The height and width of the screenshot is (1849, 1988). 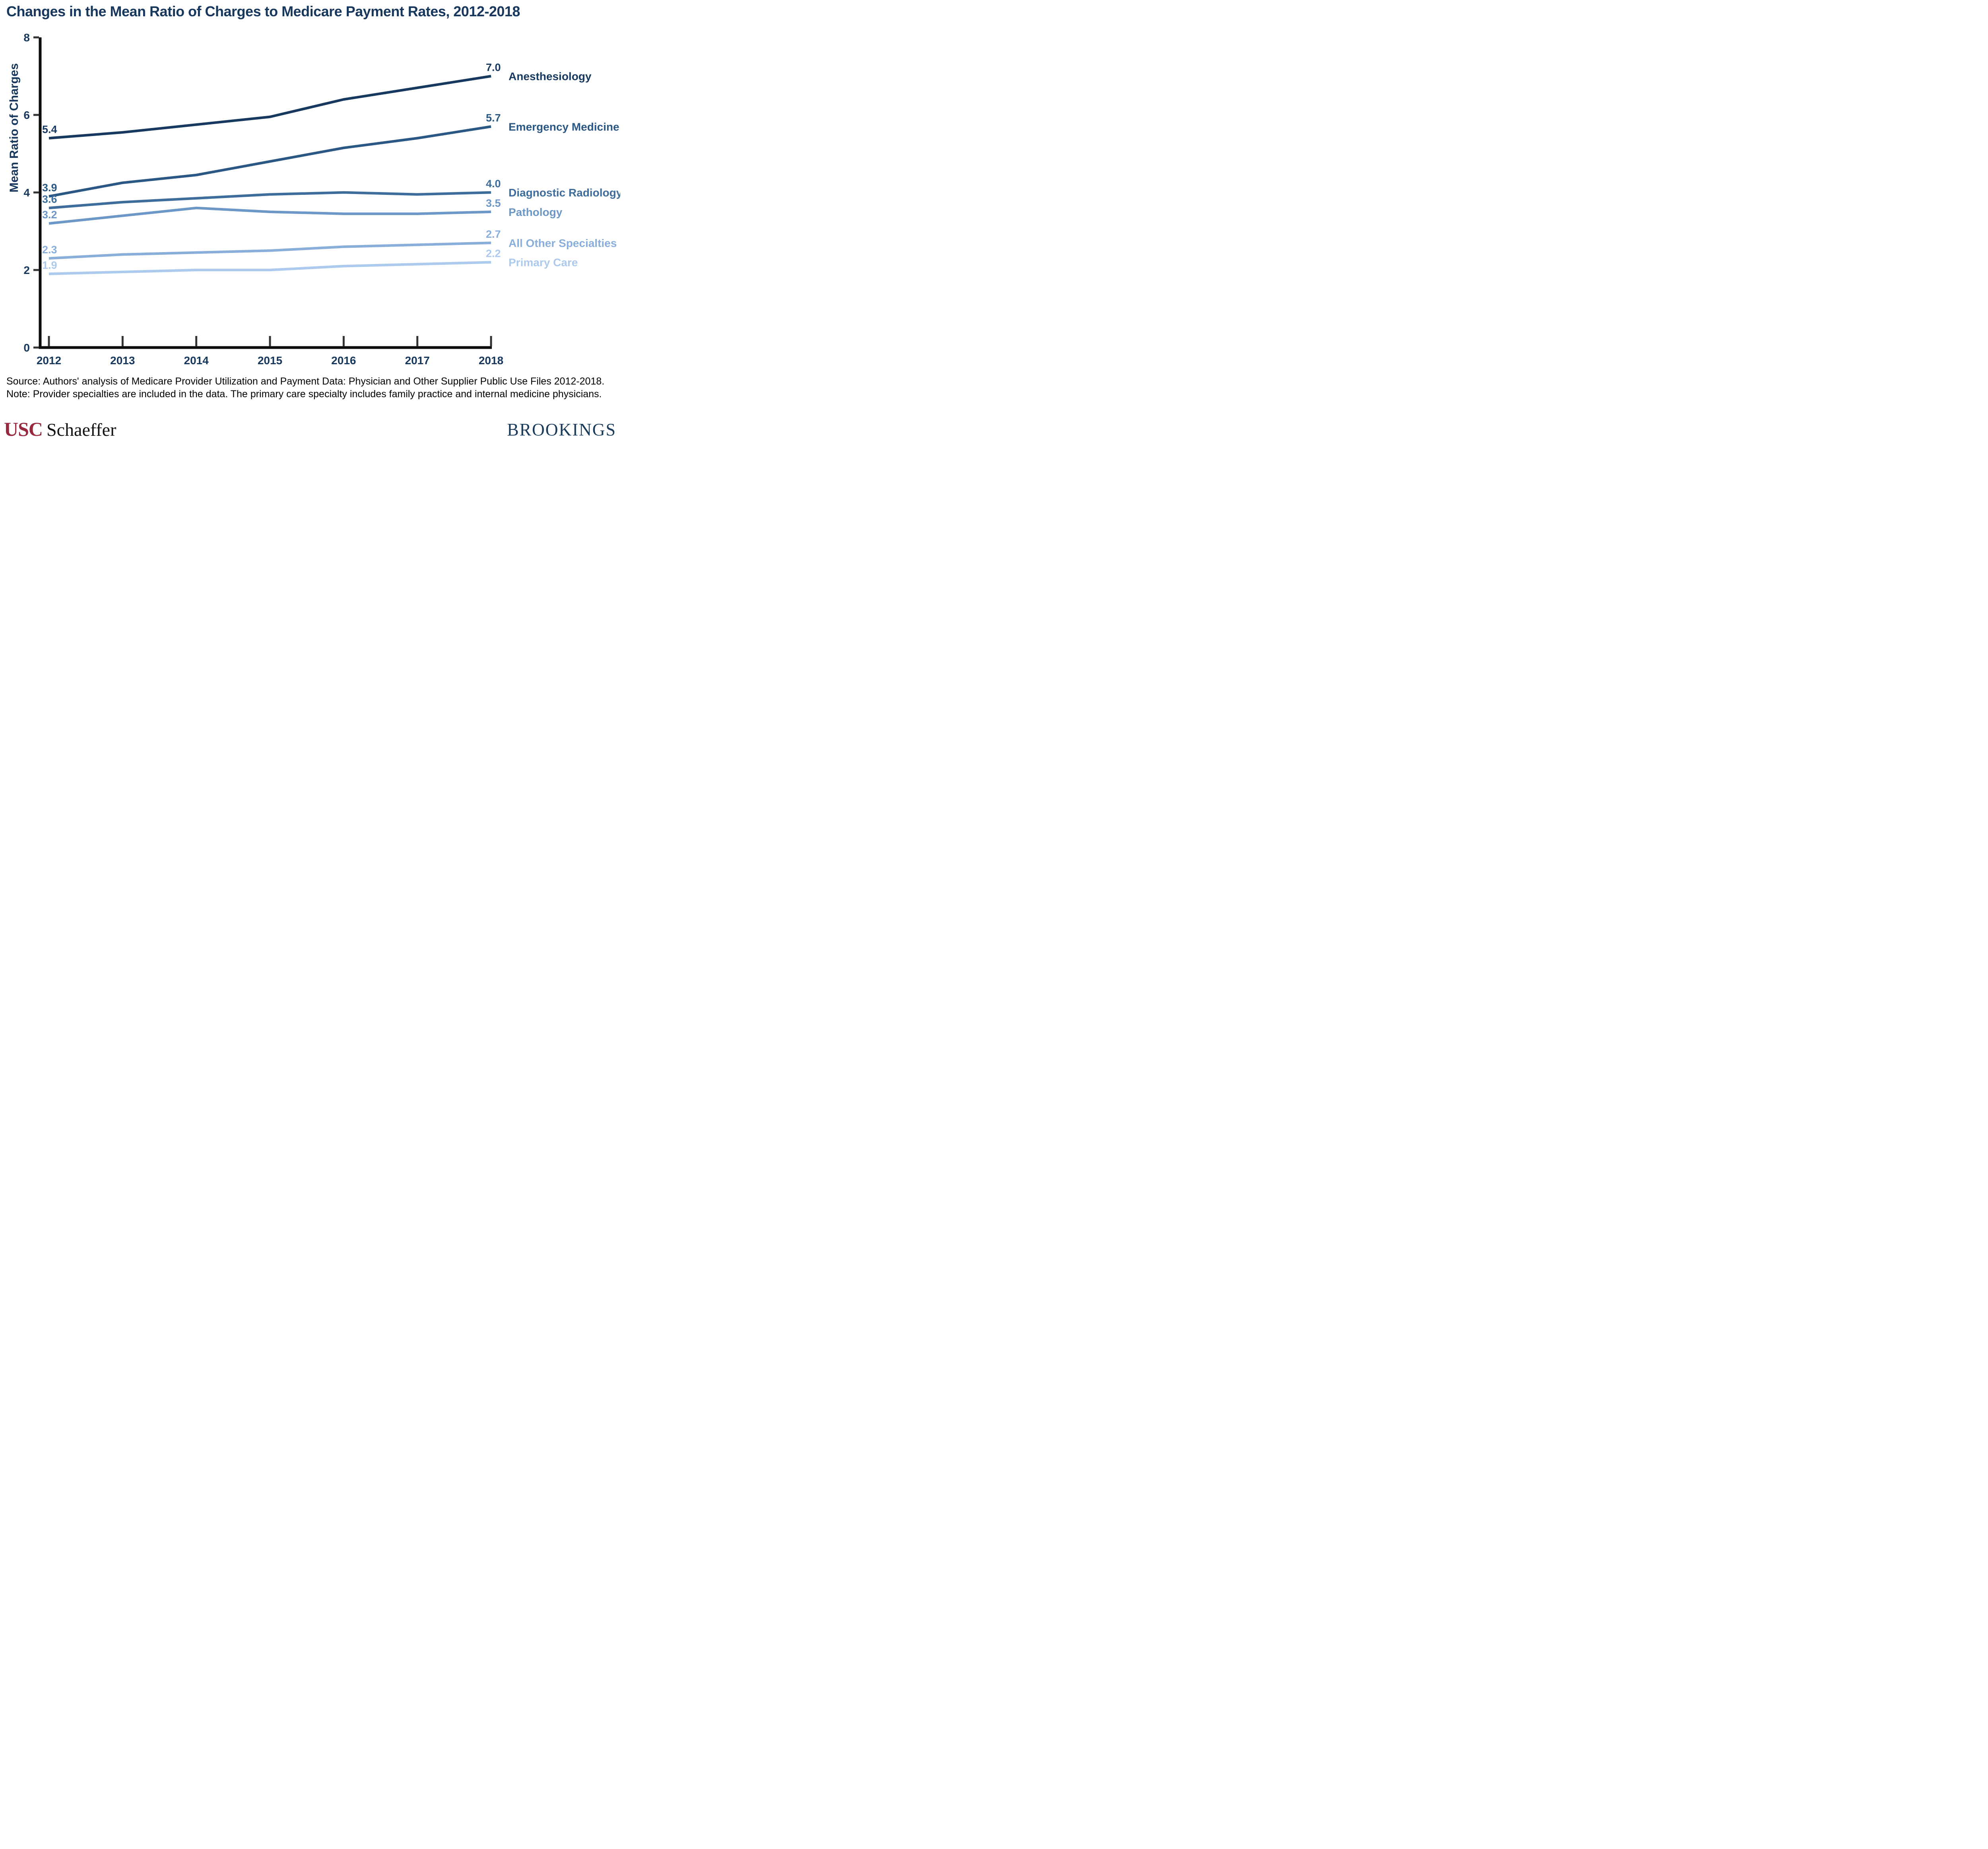 What do you see at coordinates (561, 430) in the screenshot?
I see `brookings-logo: BROOKINGS` at bounding box center [561, 430].